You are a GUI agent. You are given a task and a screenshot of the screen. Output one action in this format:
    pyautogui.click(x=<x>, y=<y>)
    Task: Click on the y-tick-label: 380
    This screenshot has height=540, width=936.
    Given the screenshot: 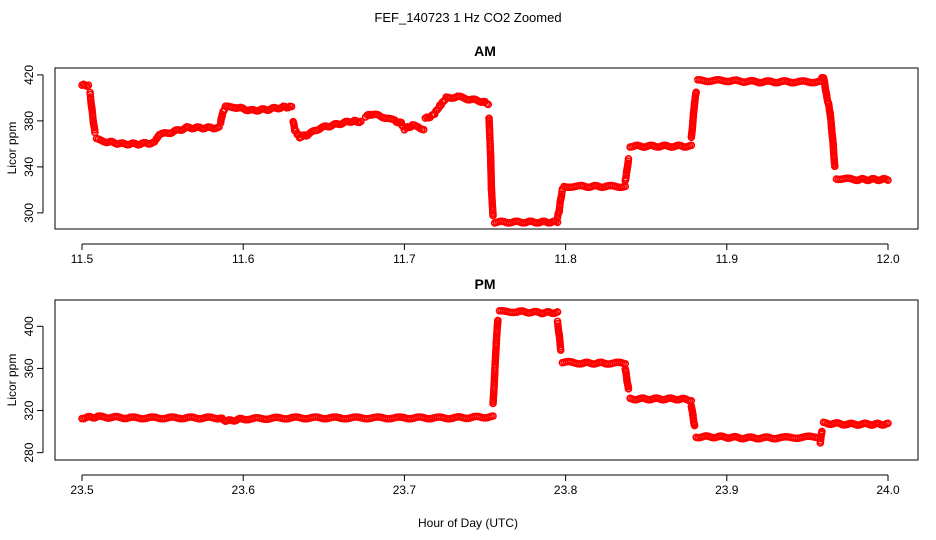 What is the action you would take?
    pyautogui.click(x=29, y=121)
    